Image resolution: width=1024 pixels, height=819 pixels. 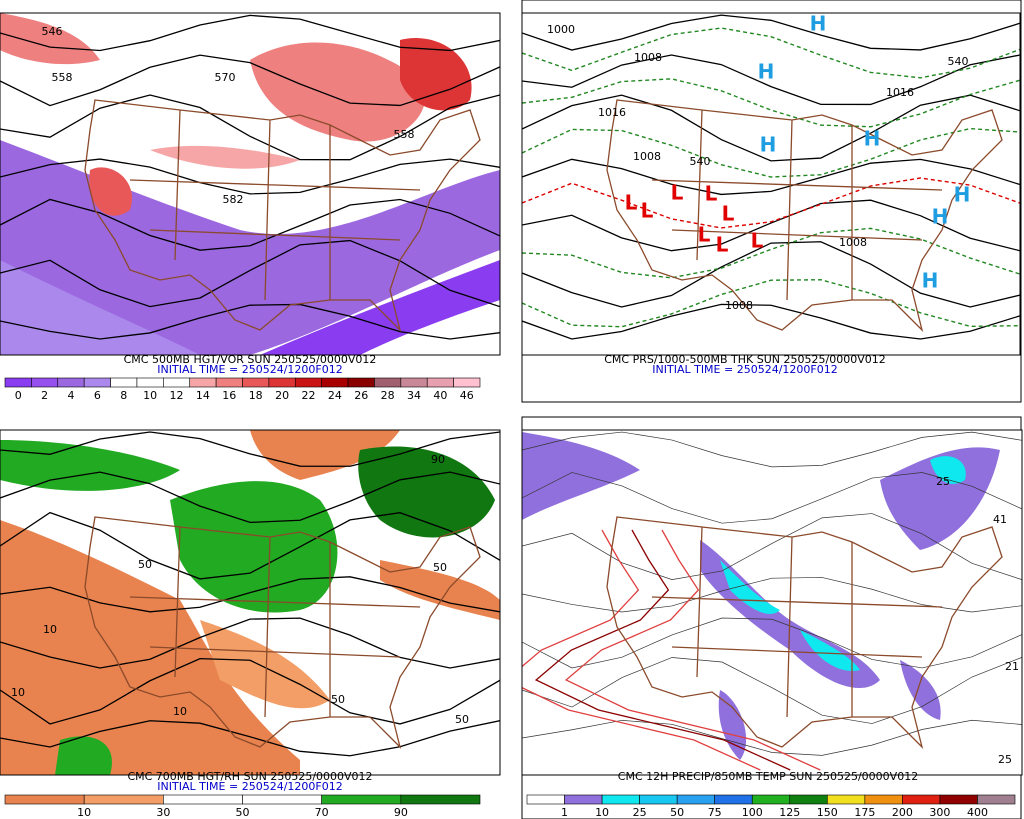 What do you see at coordinates (233, 199) in the screenshot?
I see `map-label: 582` at bounding box center [233, 199].